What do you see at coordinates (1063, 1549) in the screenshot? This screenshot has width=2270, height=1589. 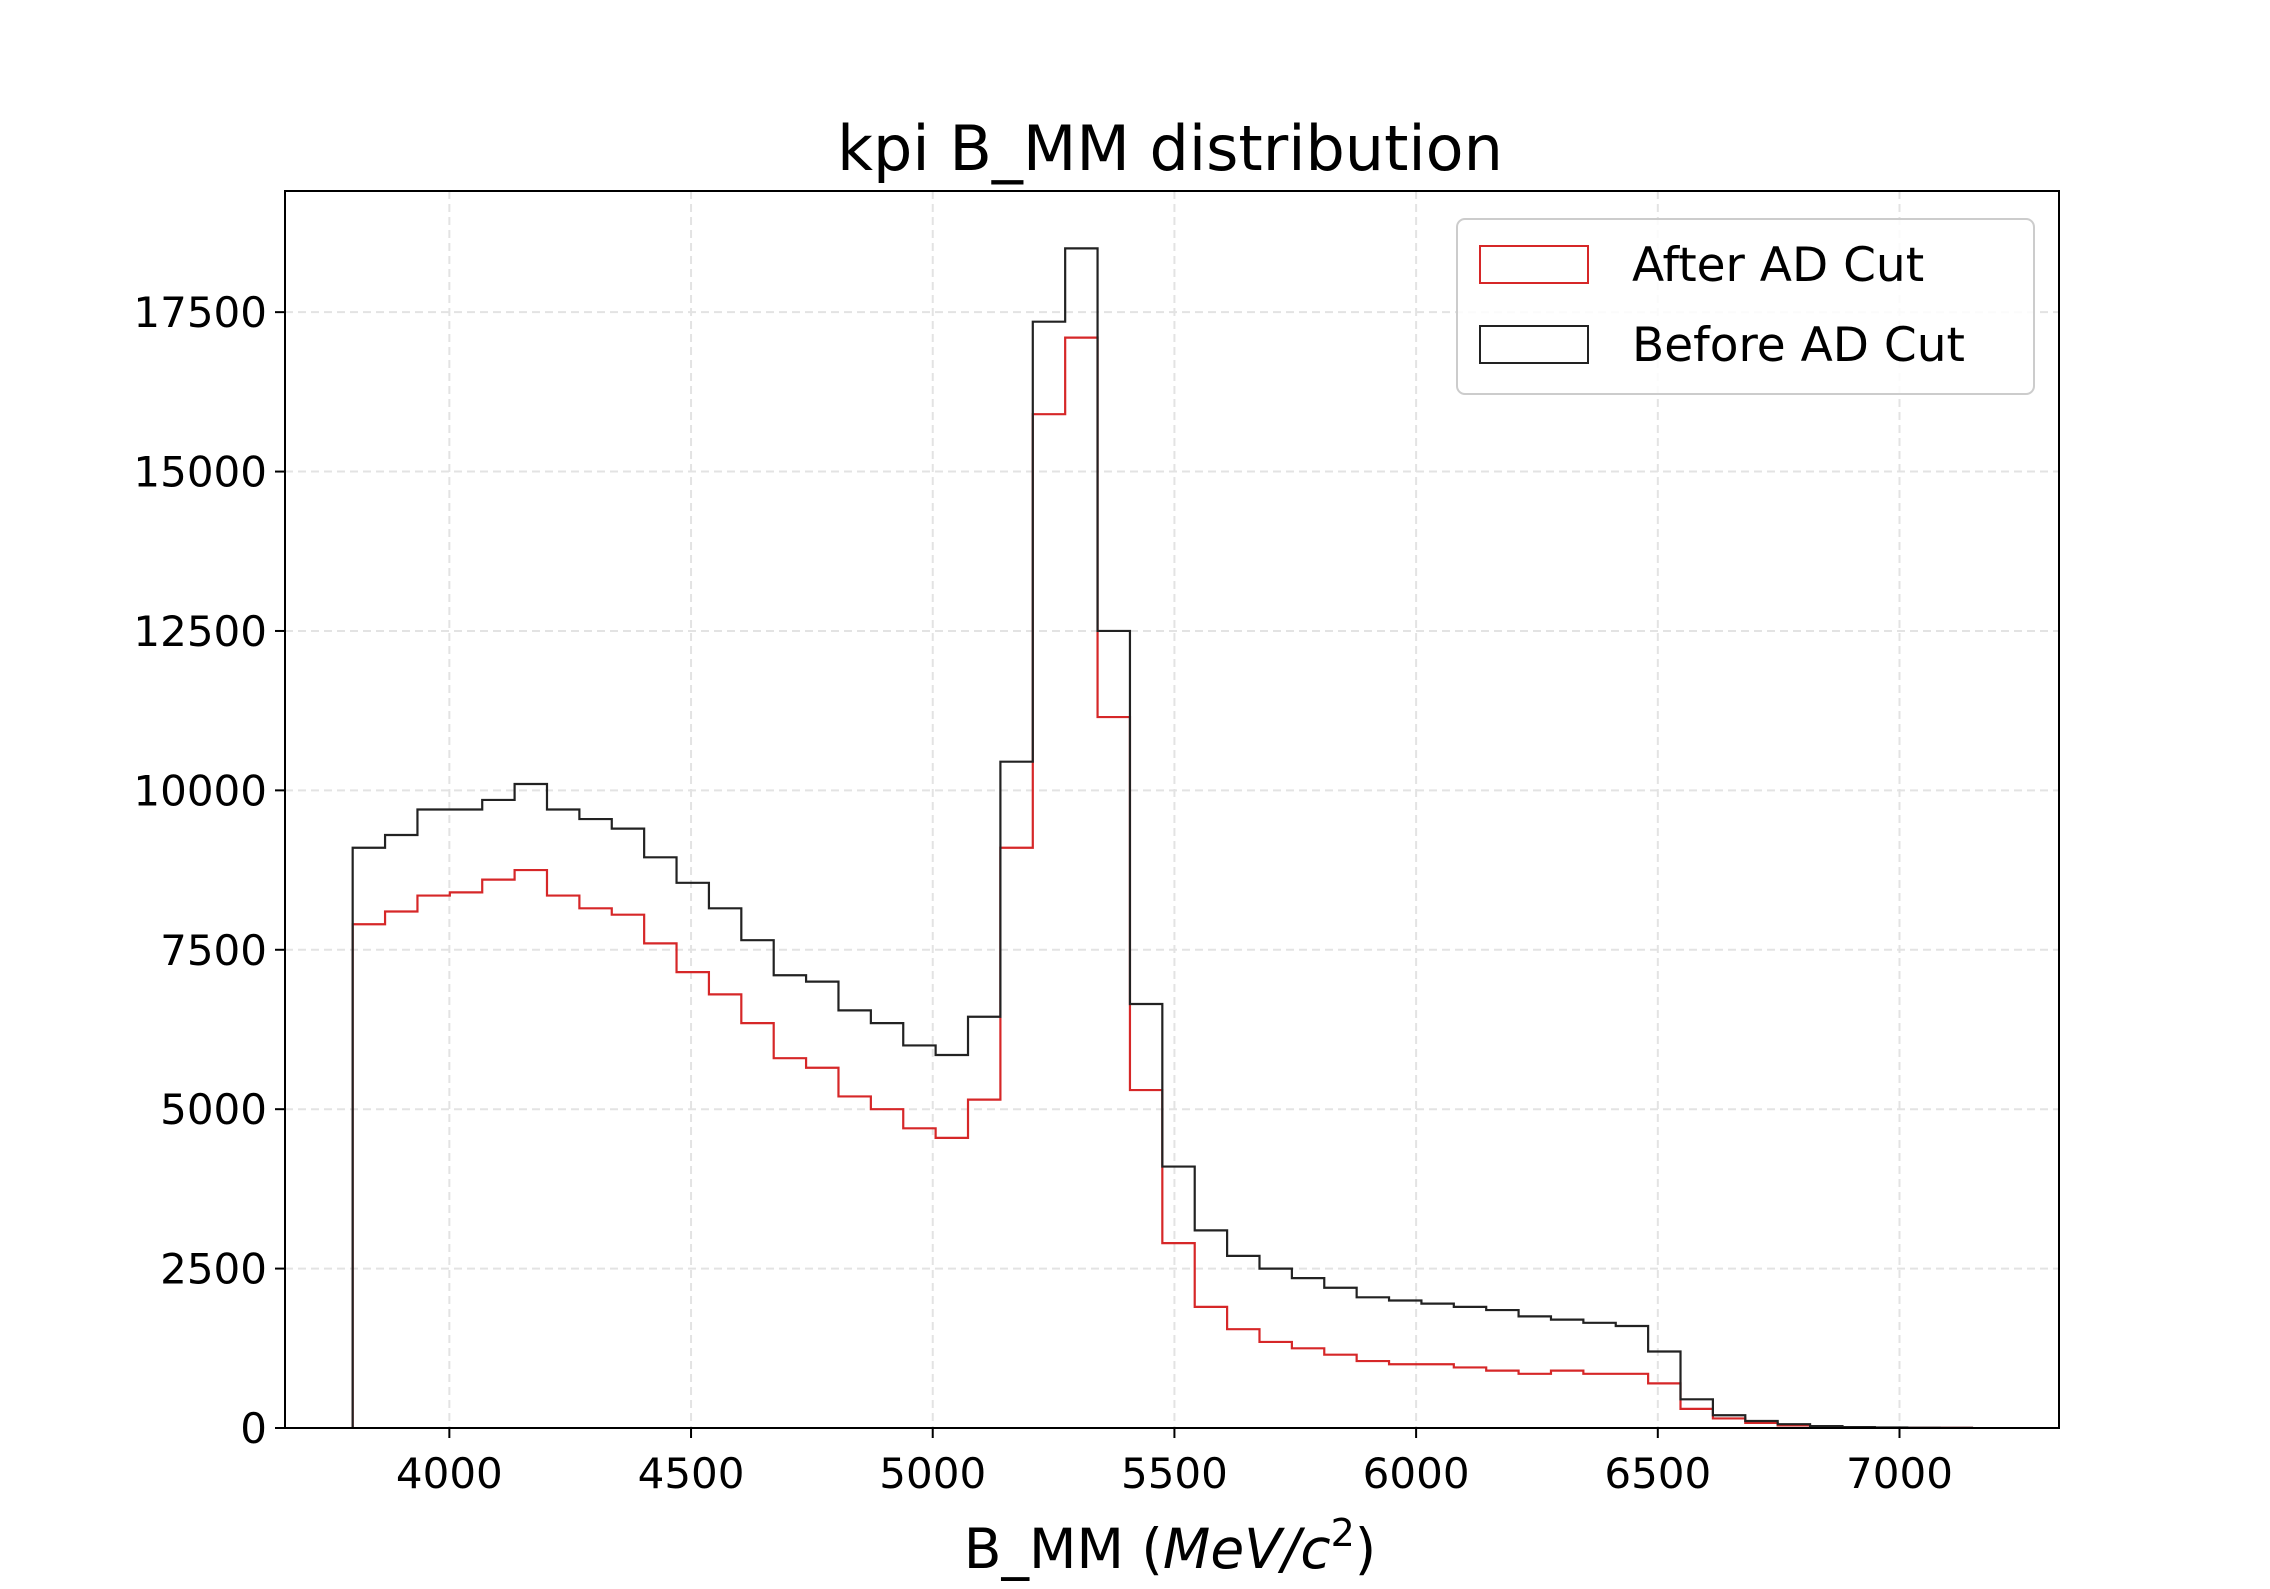 I see `x-axis-label-prefix: B_MM (` at bounding box center [1063, 1549].